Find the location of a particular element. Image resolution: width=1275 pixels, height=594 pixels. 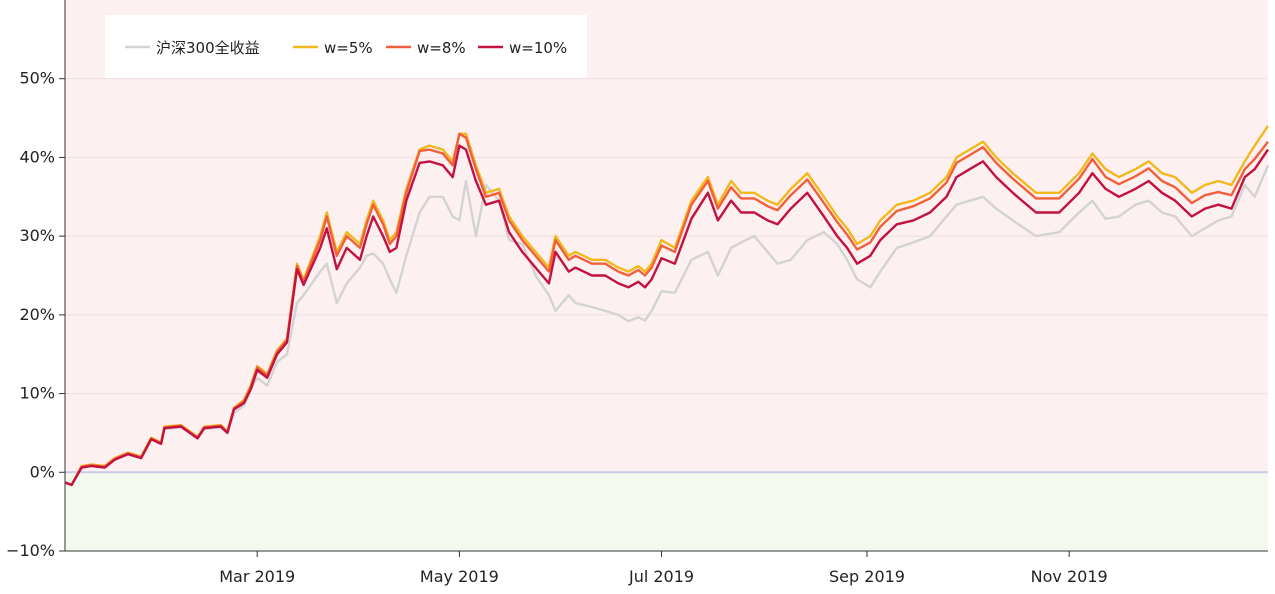

legend-label-3: w=10% is located at coordinates (538, 48).